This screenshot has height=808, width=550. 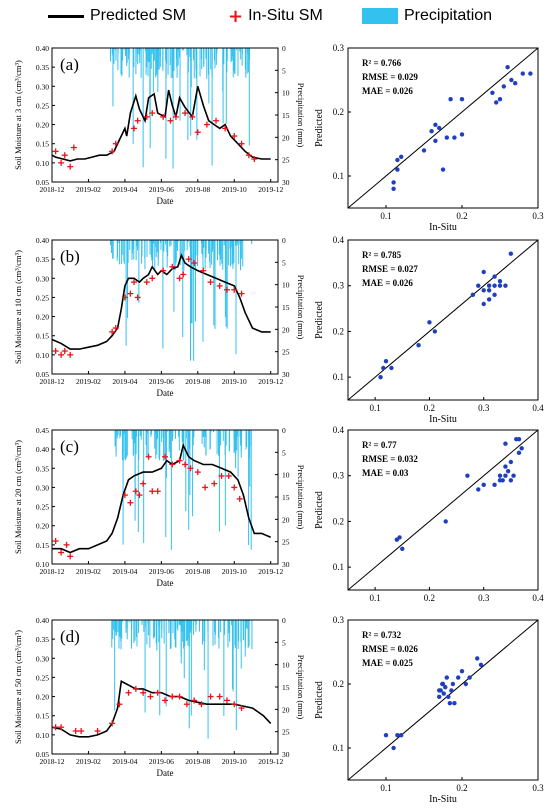 I want to click on scatter-y-tick-label: 0.3, so click(x=339, y=476).